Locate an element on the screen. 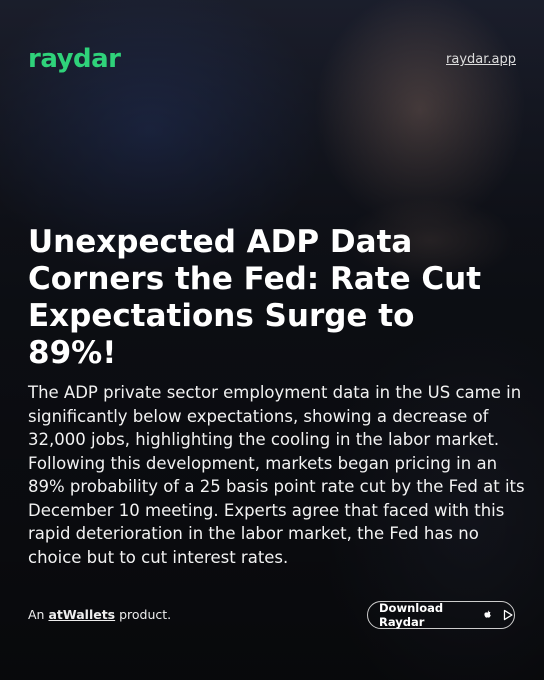 This screenshot has height=680, width=544. site-link: raydar.app is located at coordinates (481, 59).